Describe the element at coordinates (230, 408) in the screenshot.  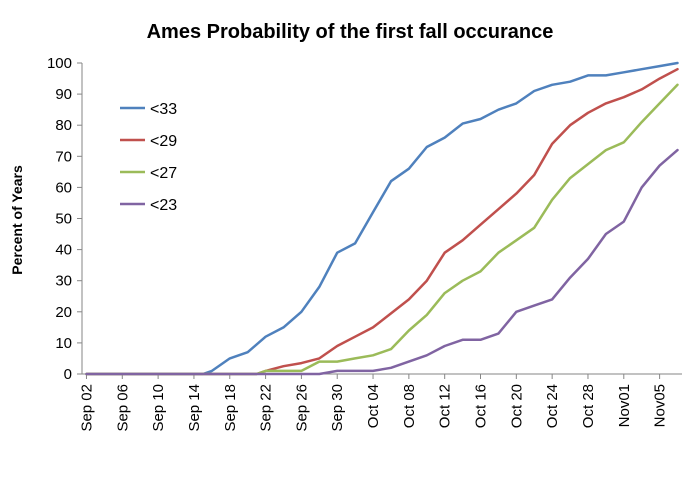
I see `x-tick-label: Sep 18` at that location.